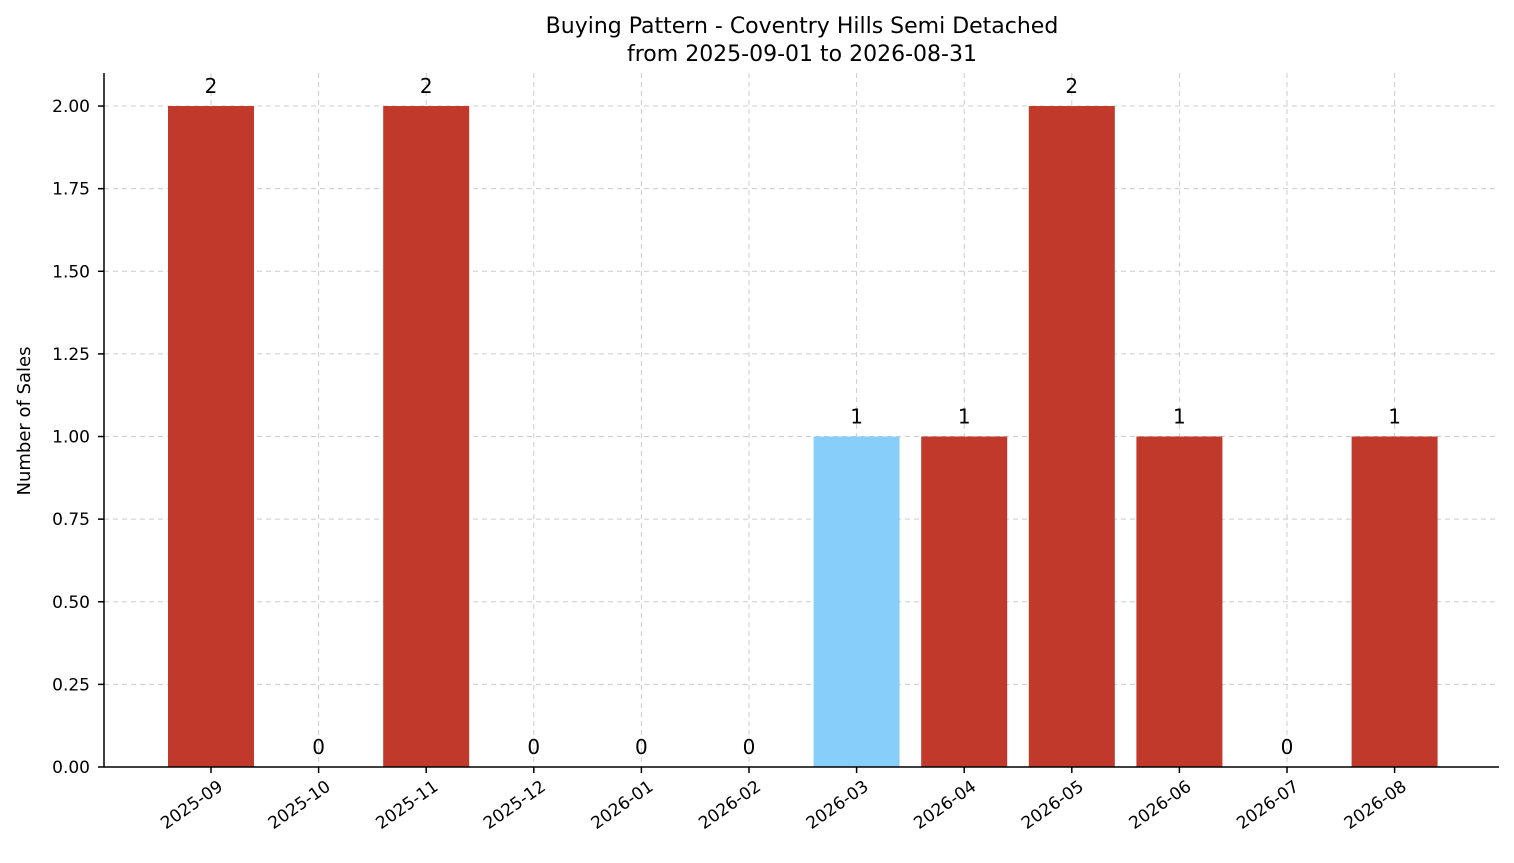  I want to click on y-tick-label: 0.50, so click(71, 603).